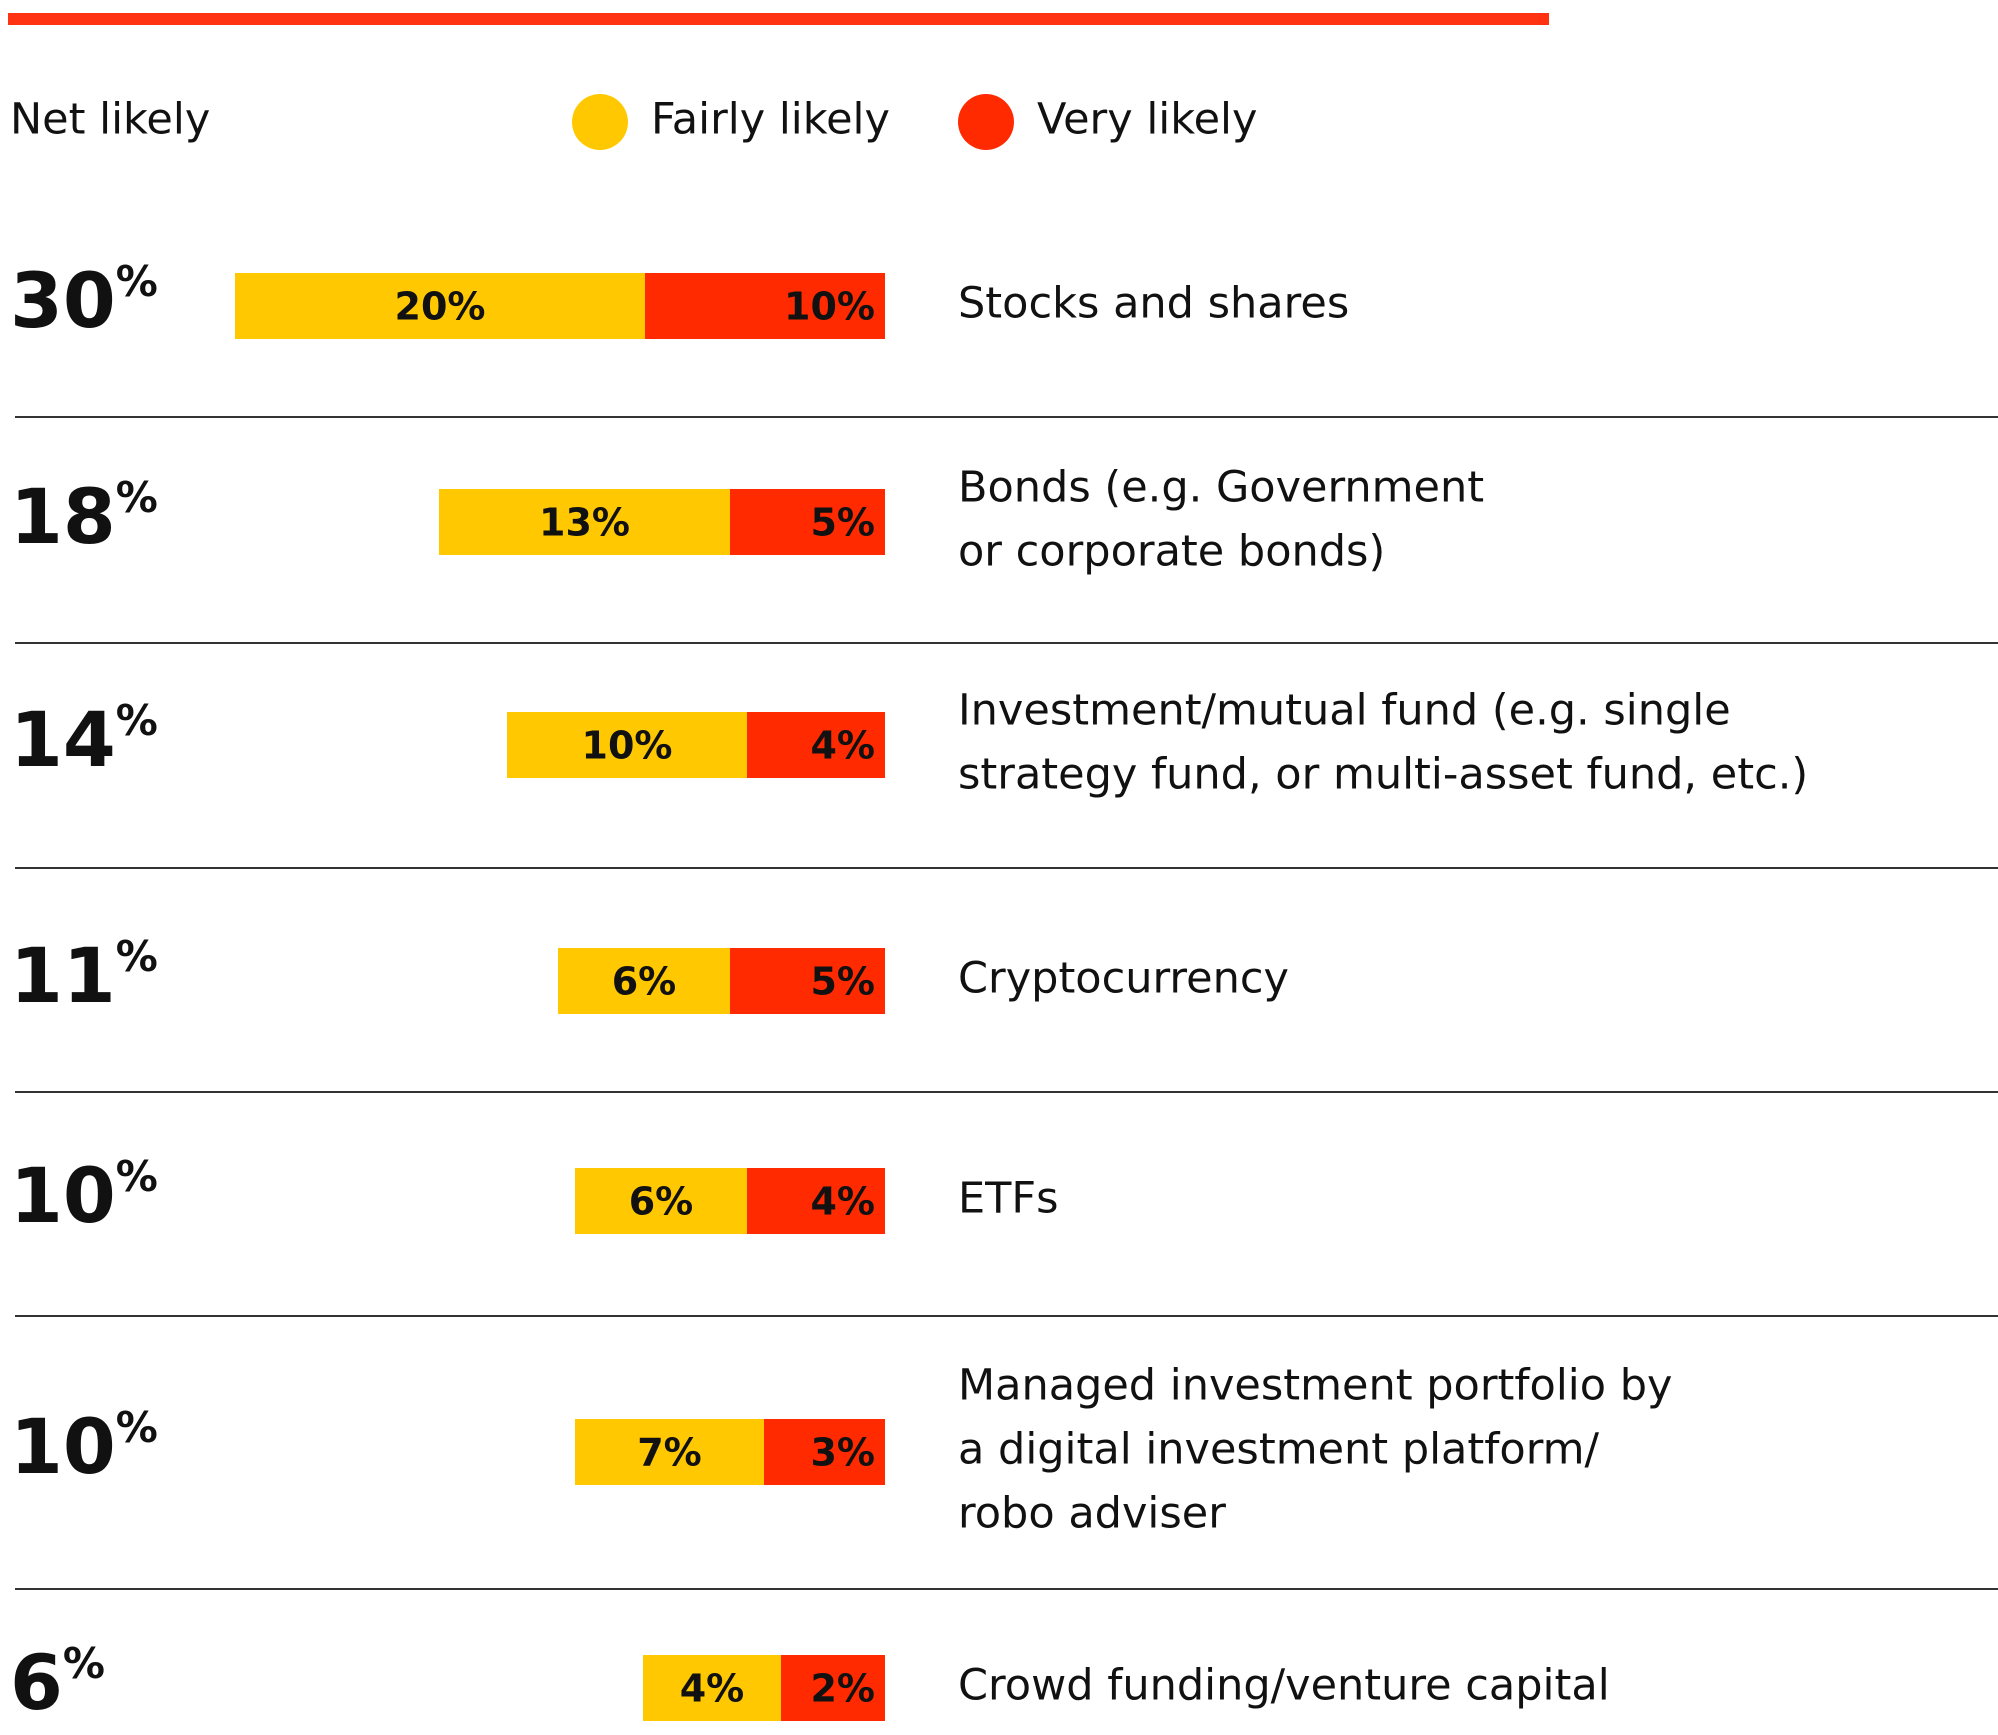  Describe the element at coordinates (63, 739) in the screenshot. I see `net-number: 14` at that location.